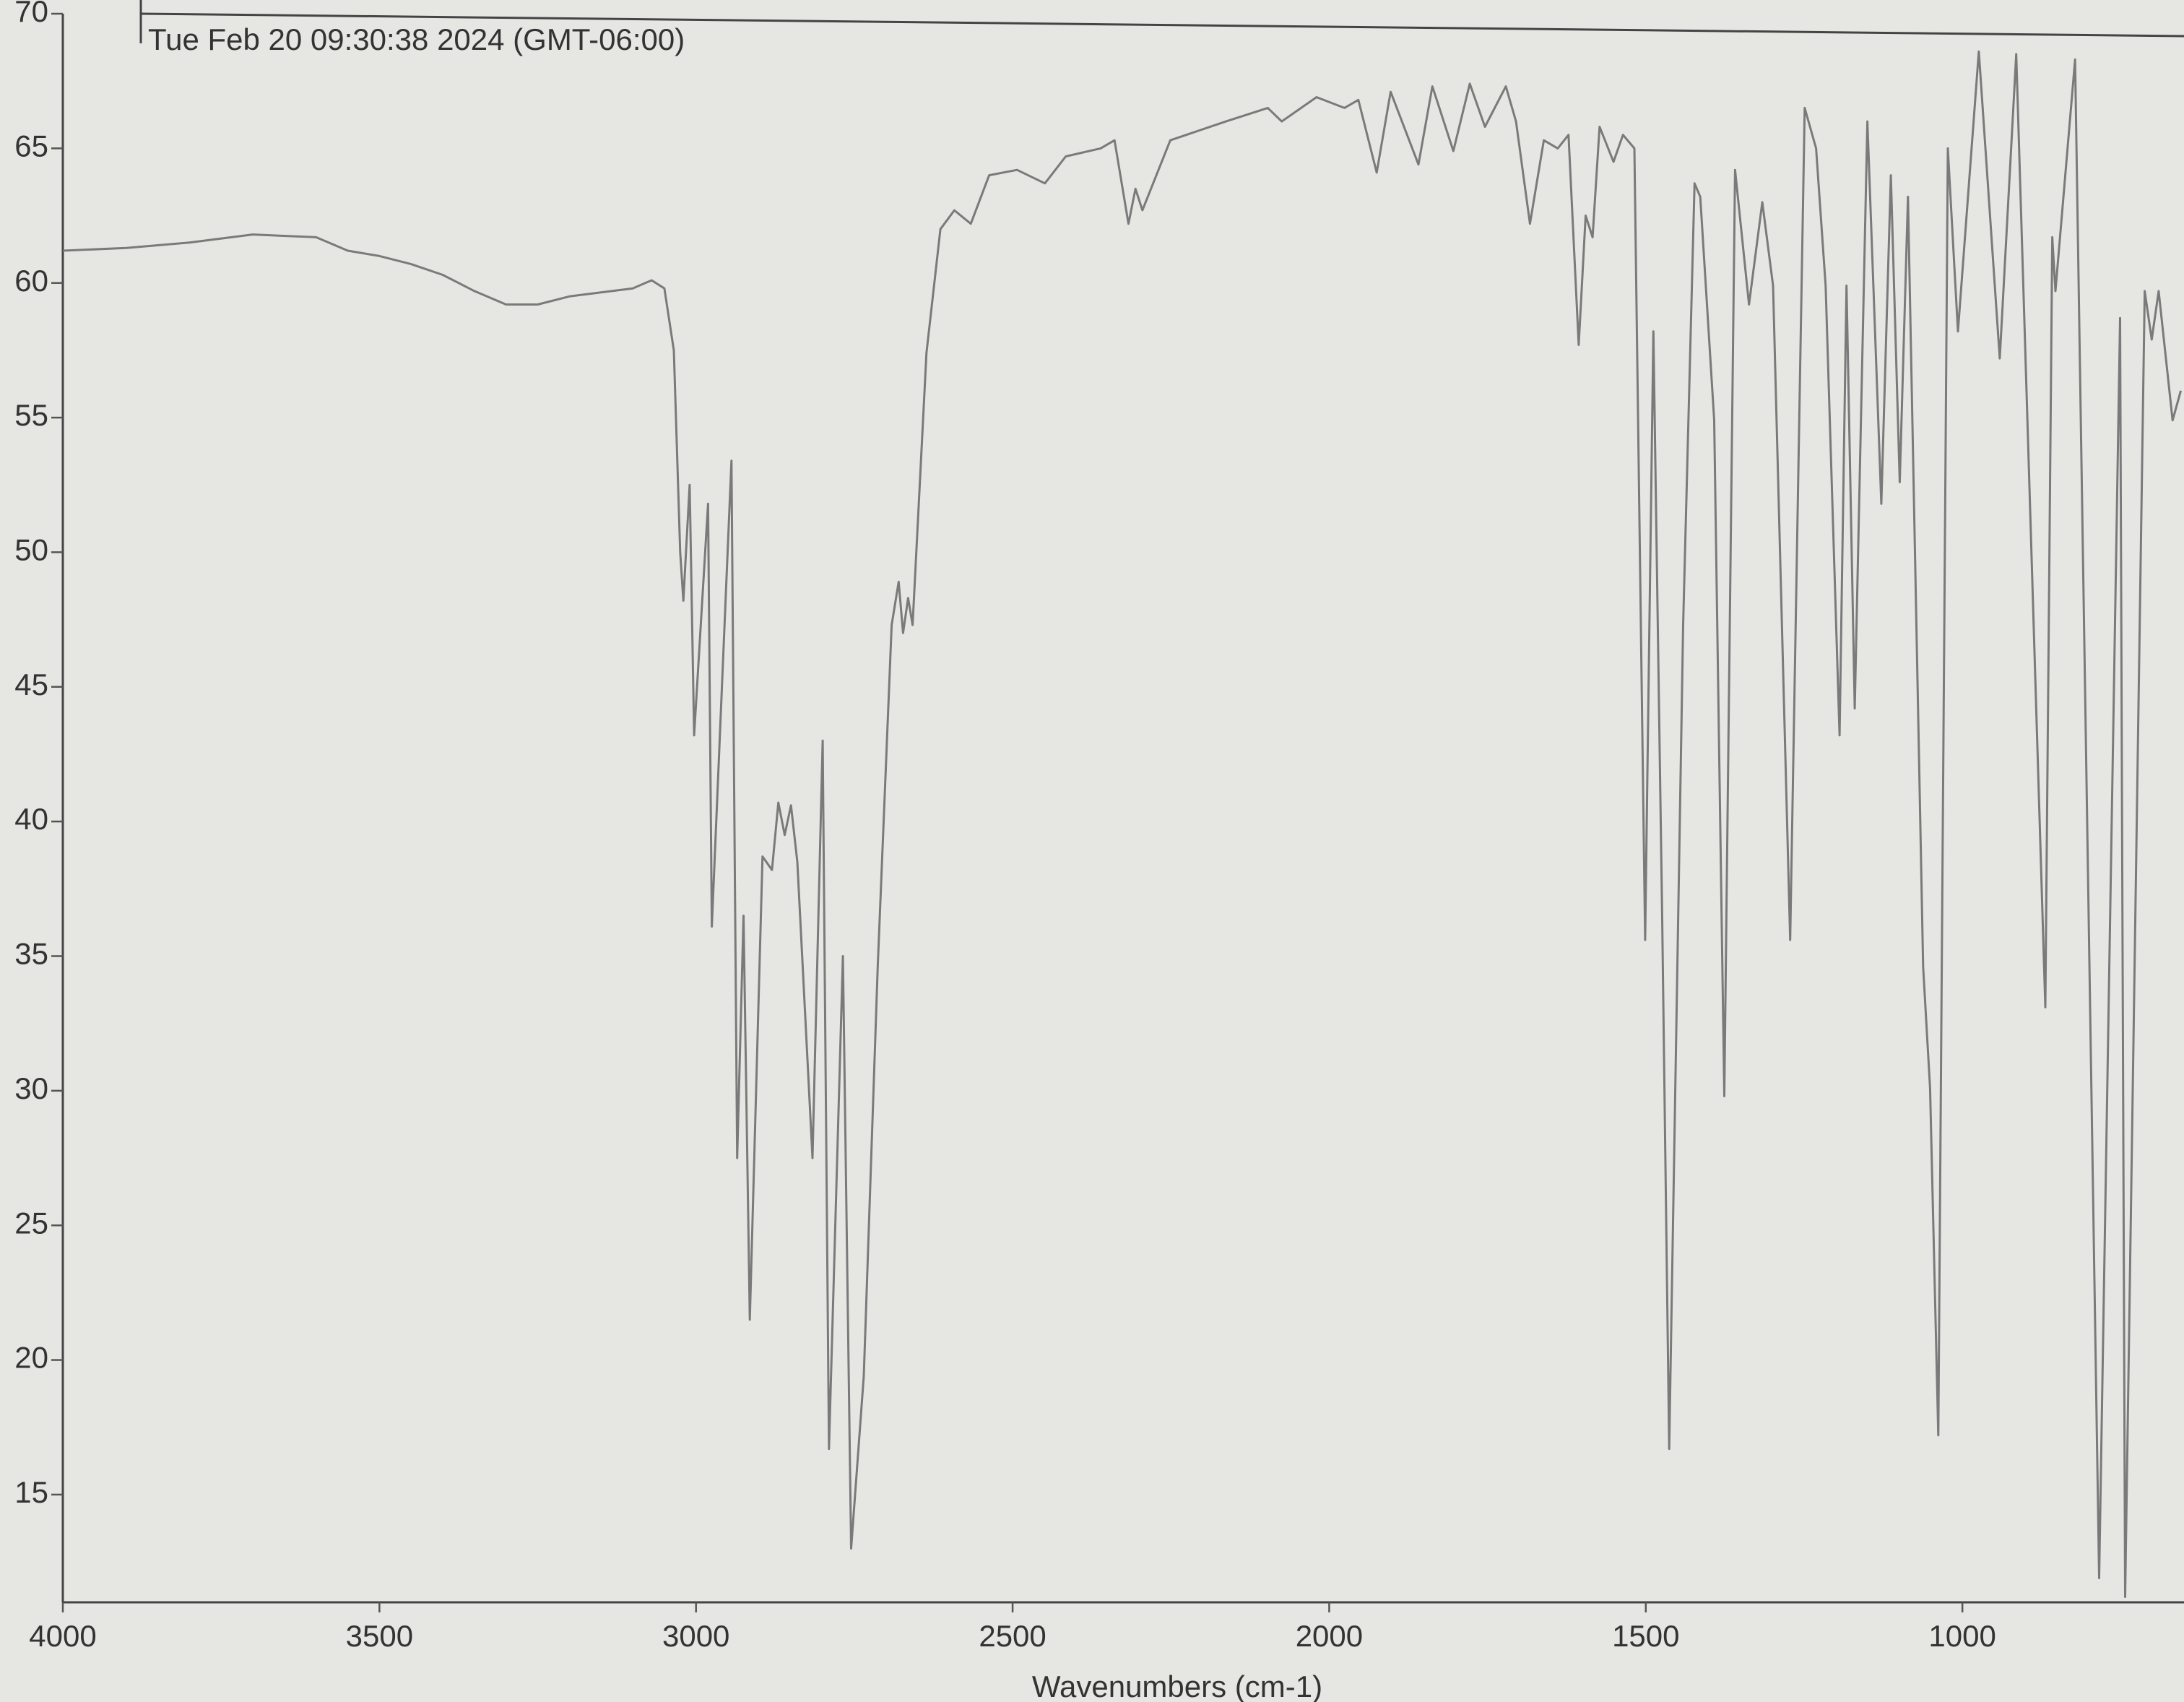 This screenshot has height=1702, width=2184. What do you see at coordinates (31, 550) in the screenshot?
I see `y-tick-label: 50` at bounding box center [31, 550].